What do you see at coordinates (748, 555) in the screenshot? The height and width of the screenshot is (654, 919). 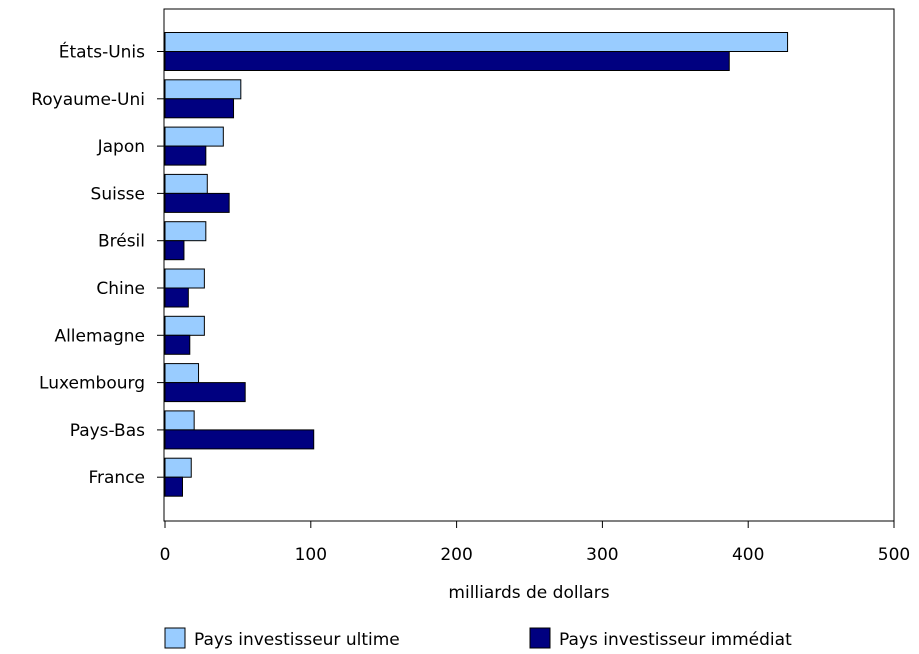 I see `x-tick-label: 400` at bounding box center [748, 555].